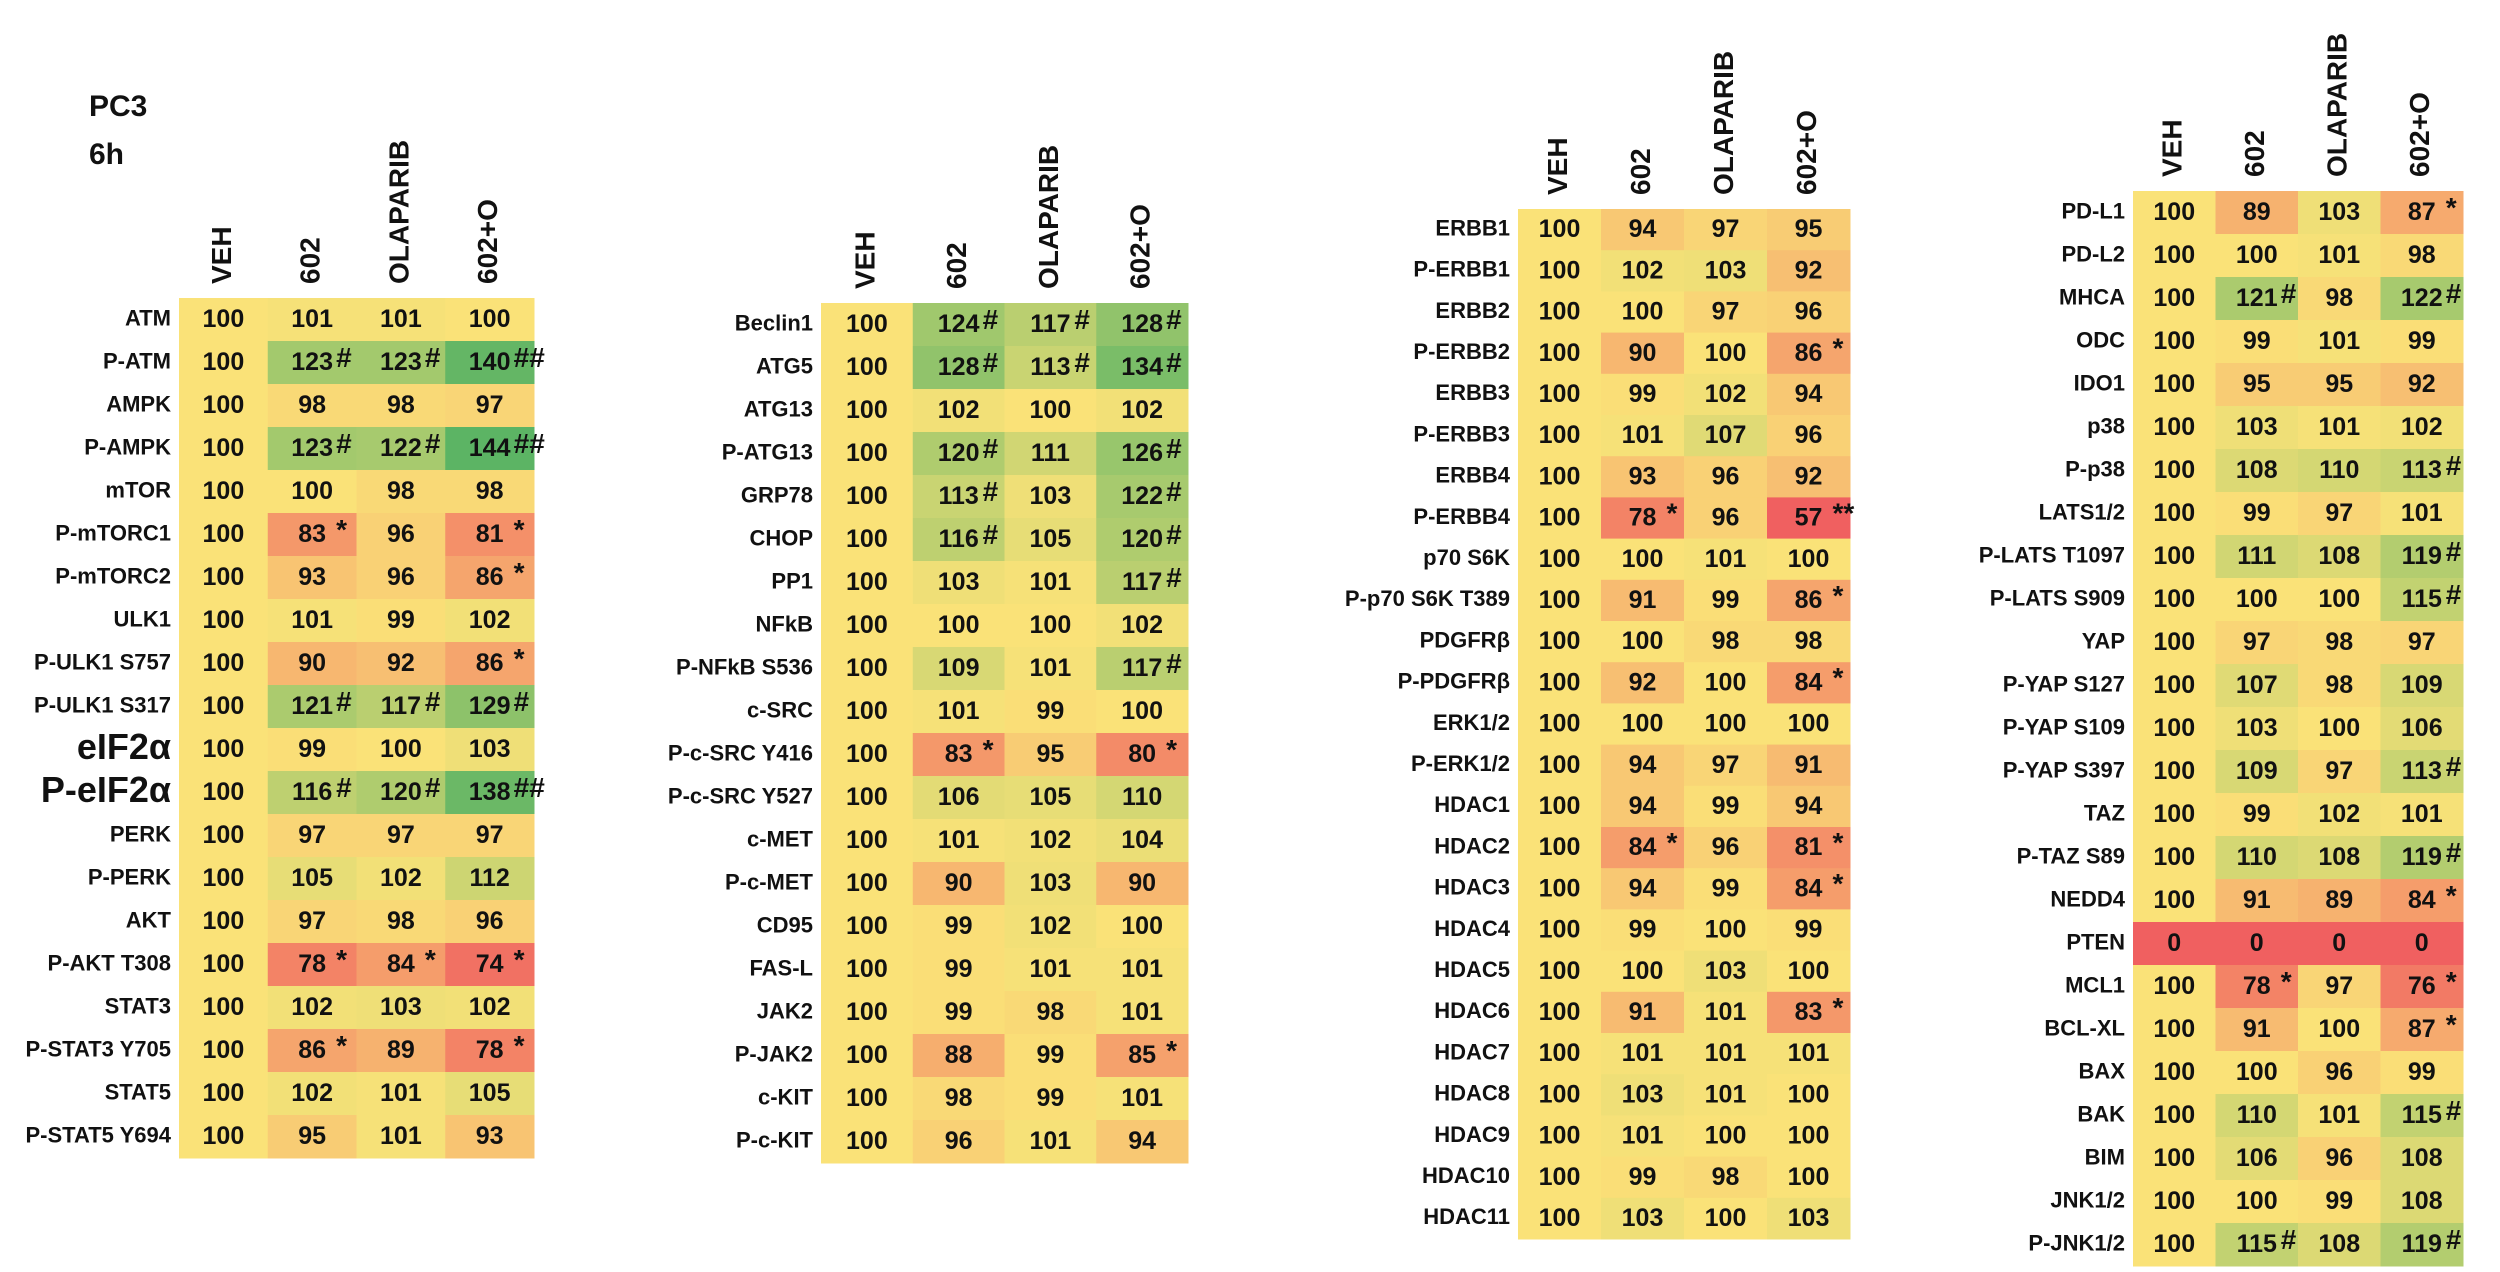  Describe the element at coordinates (785, 924) in the screenshot. I see `row-label: CD95` at that location.